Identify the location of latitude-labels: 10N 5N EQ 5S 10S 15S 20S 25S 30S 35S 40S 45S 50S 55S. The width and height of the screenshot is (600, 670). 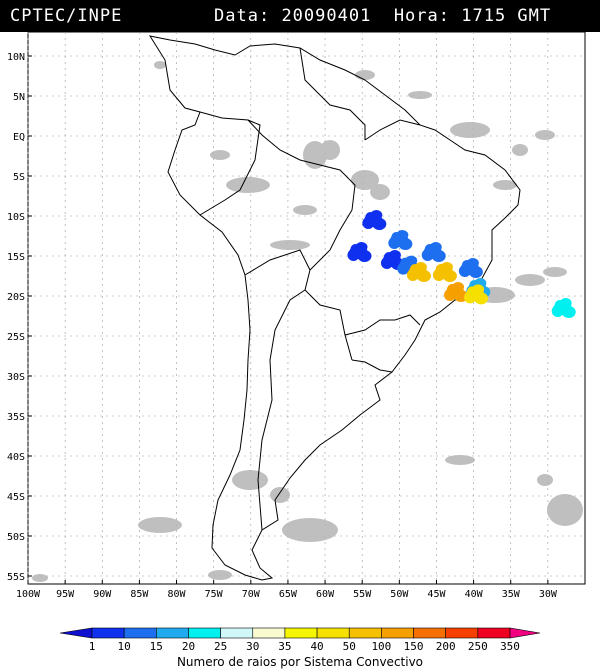
(19, 317).